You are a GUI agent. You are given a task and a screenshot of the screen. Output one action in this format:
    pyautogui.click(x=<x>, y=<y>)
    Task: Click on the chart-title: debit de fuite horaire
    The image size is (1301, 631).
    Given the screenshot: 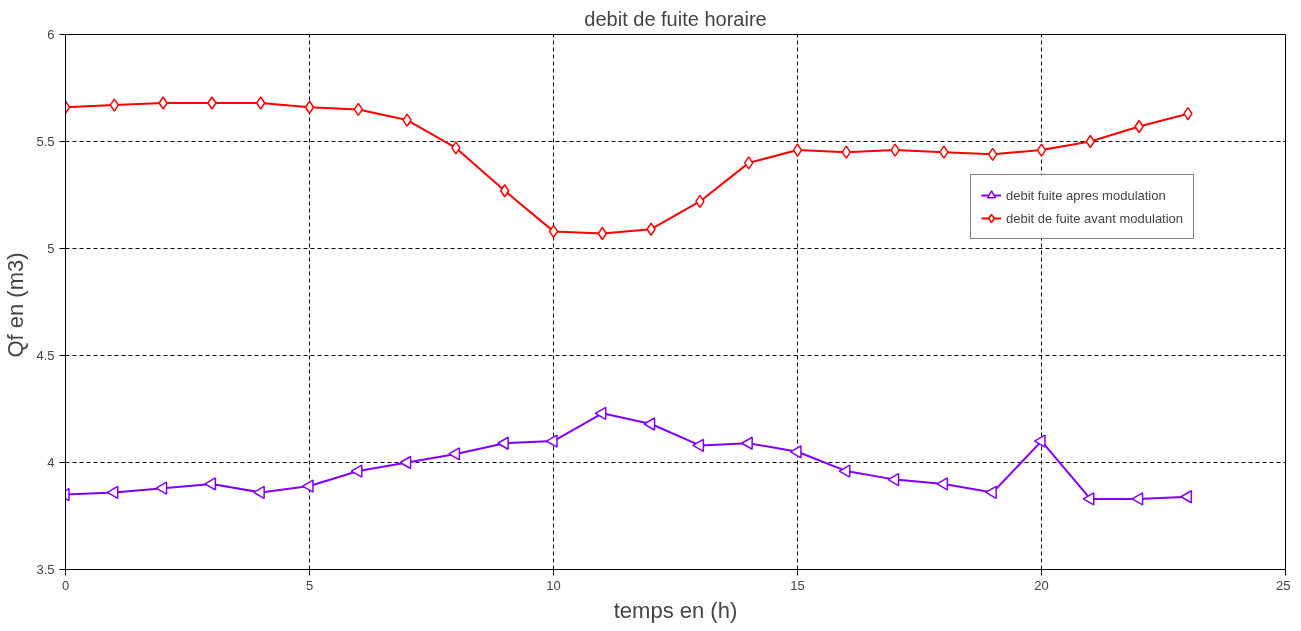 What is the action you would take?
    pyautogui.click(x=675, y=18)
    